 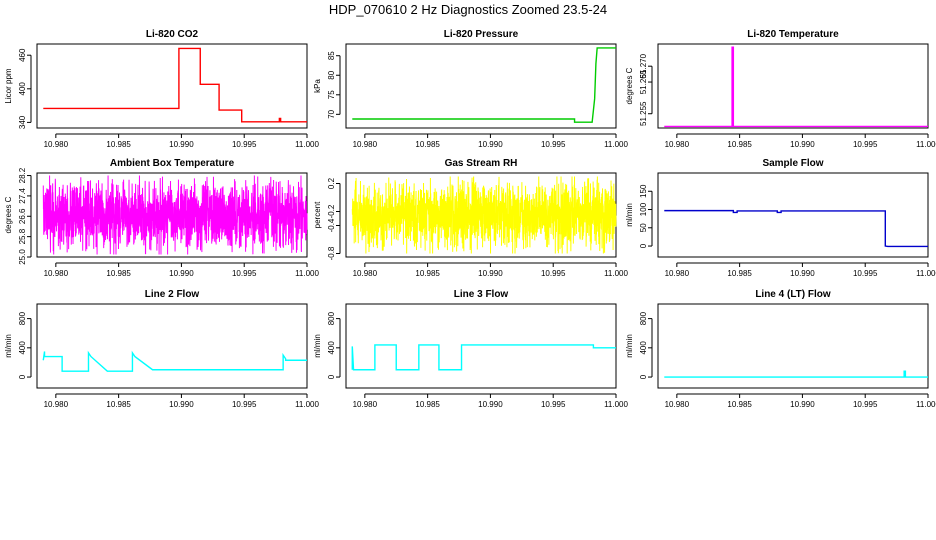 I want to click on y-tick-label: 80, so click(x=331, y=74).